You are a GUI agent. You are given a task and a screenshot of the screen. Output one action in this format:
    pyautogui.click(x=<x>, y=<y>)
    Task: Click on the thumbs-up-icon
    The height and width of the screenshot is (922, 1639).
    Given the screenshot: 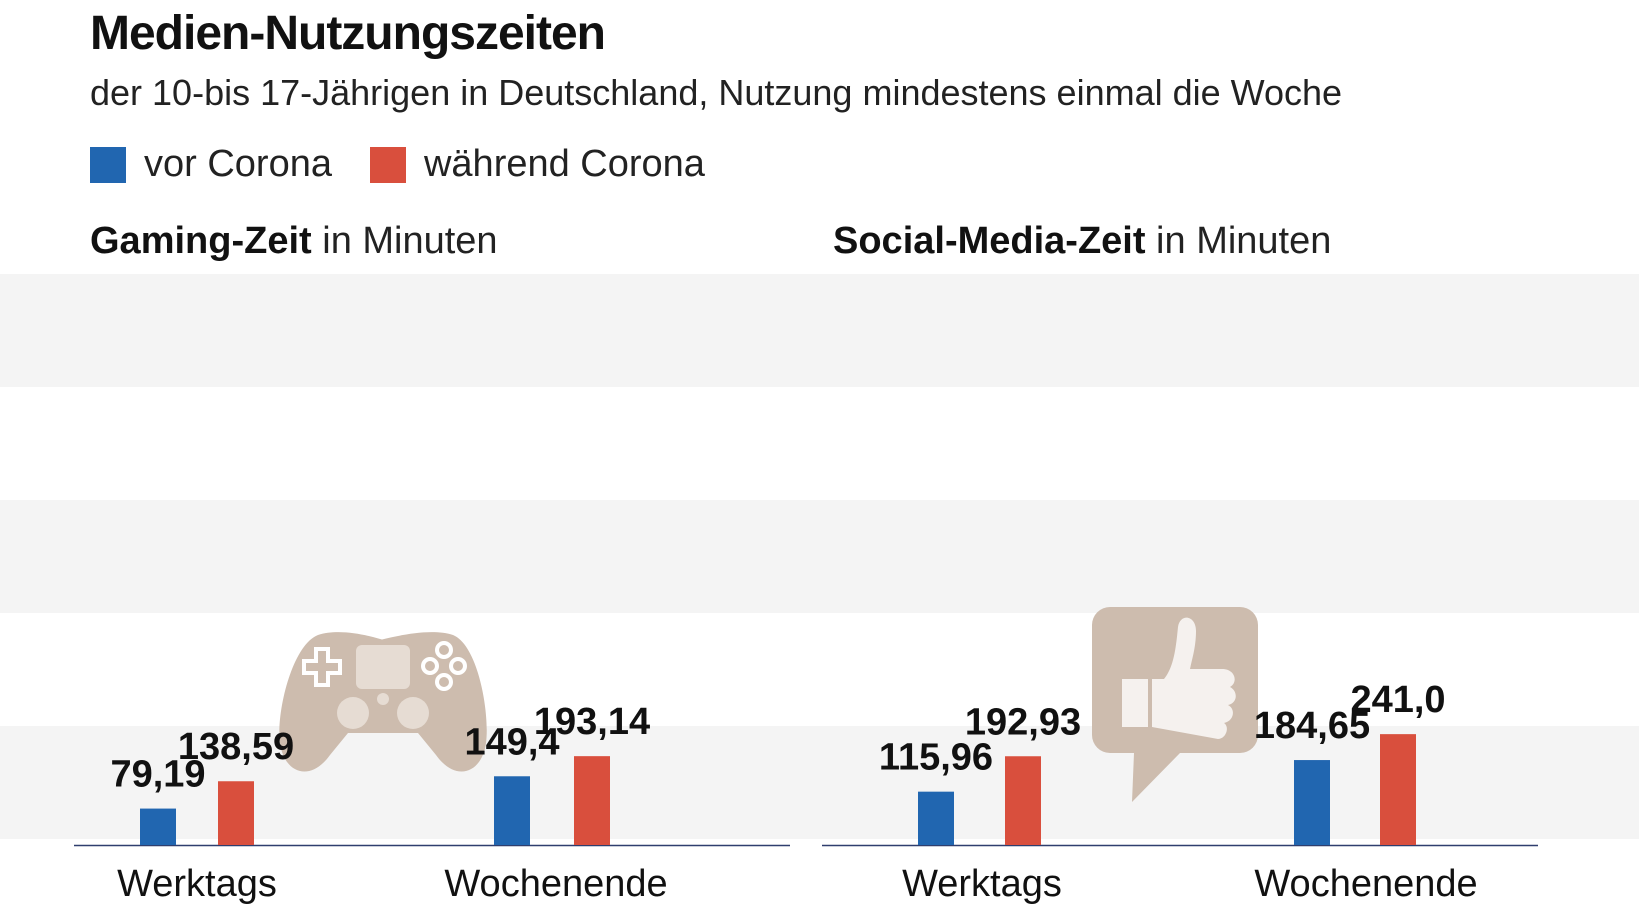 What is the action you would take?
    pyautogui.click(x=1175, y=704)
    